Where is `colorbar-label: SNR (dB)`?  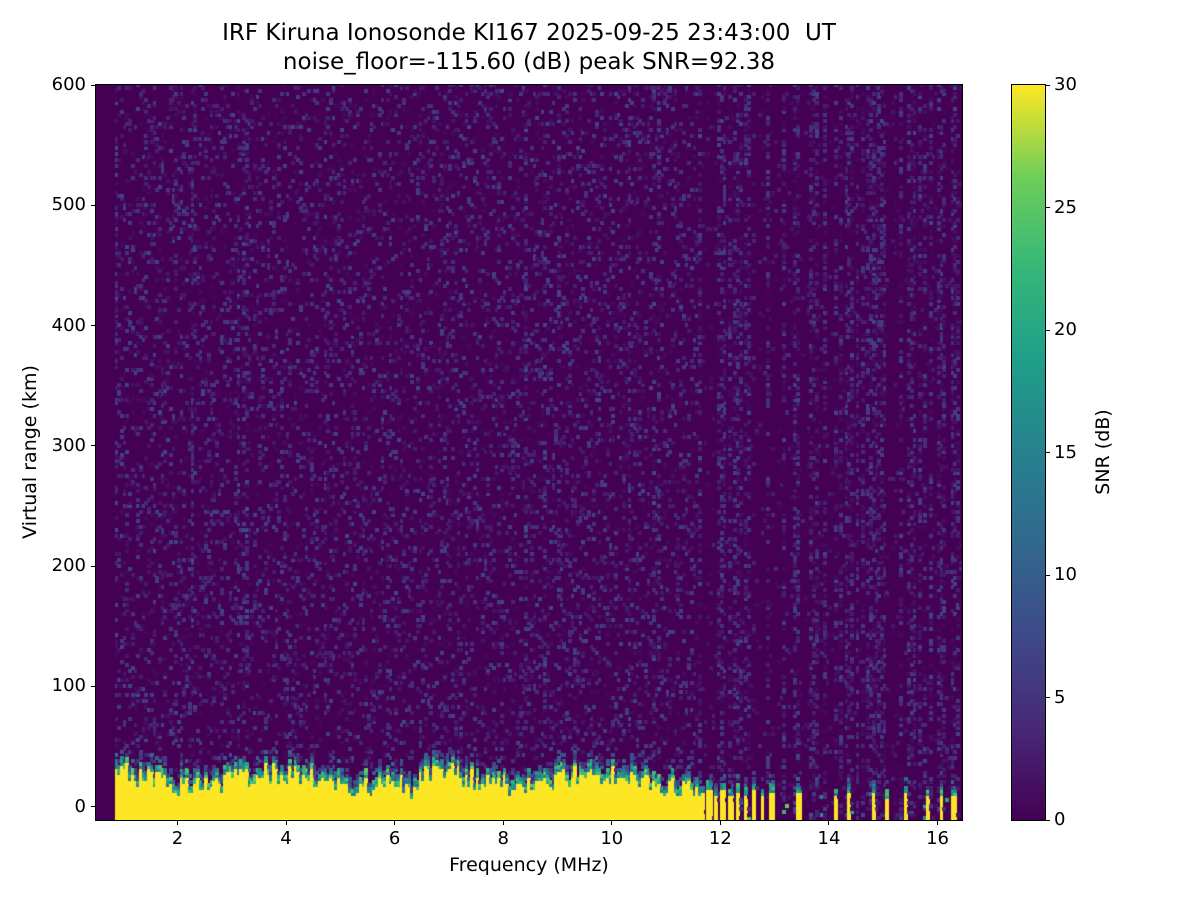
colorbar-label: SNR (dB) is located at coordinates (1103, 452).